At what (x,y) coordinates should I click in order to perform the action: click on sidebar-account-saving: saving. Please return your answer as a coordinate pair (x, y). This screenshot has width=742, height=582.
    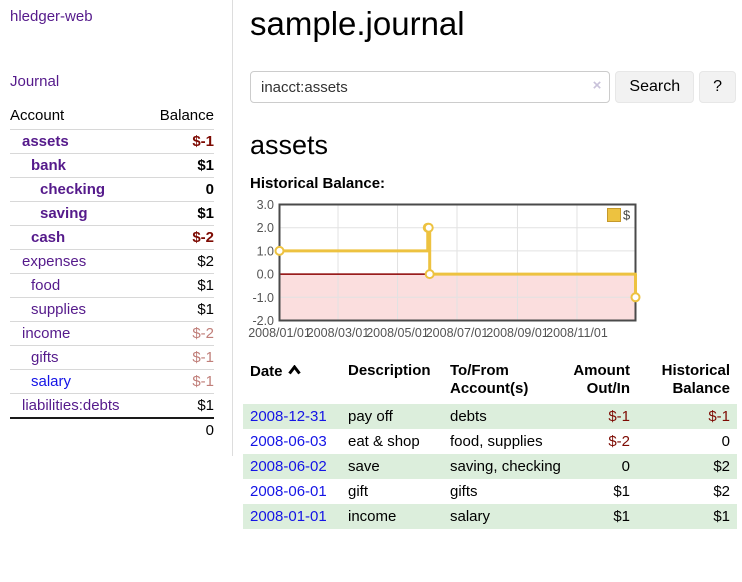
    Looking at the image, I should click on (64, 213).